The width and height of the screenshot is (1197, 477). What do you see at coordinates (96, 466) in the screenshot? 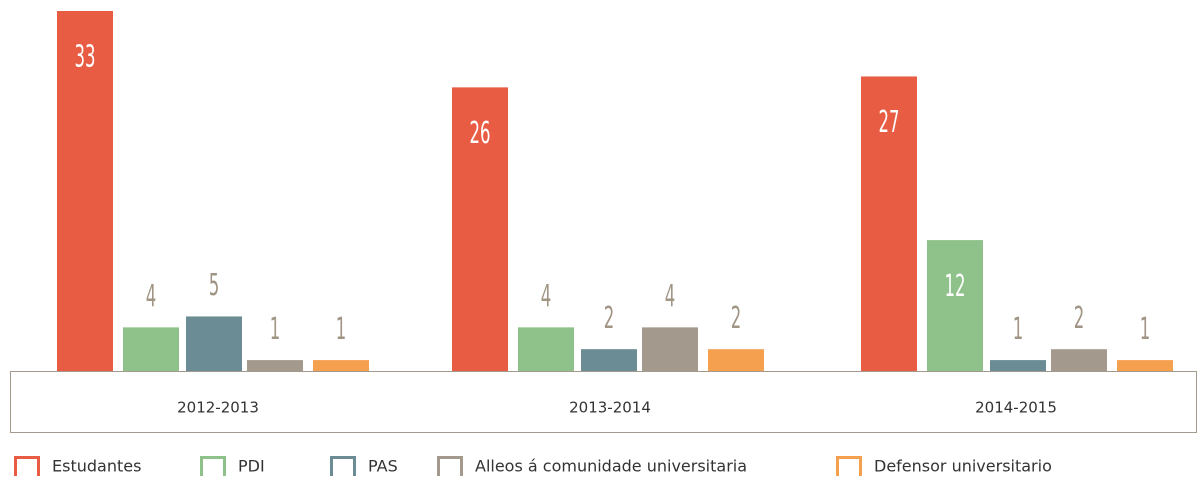
I see `legend-label: Estudantes` at bounding box center [96, 466].